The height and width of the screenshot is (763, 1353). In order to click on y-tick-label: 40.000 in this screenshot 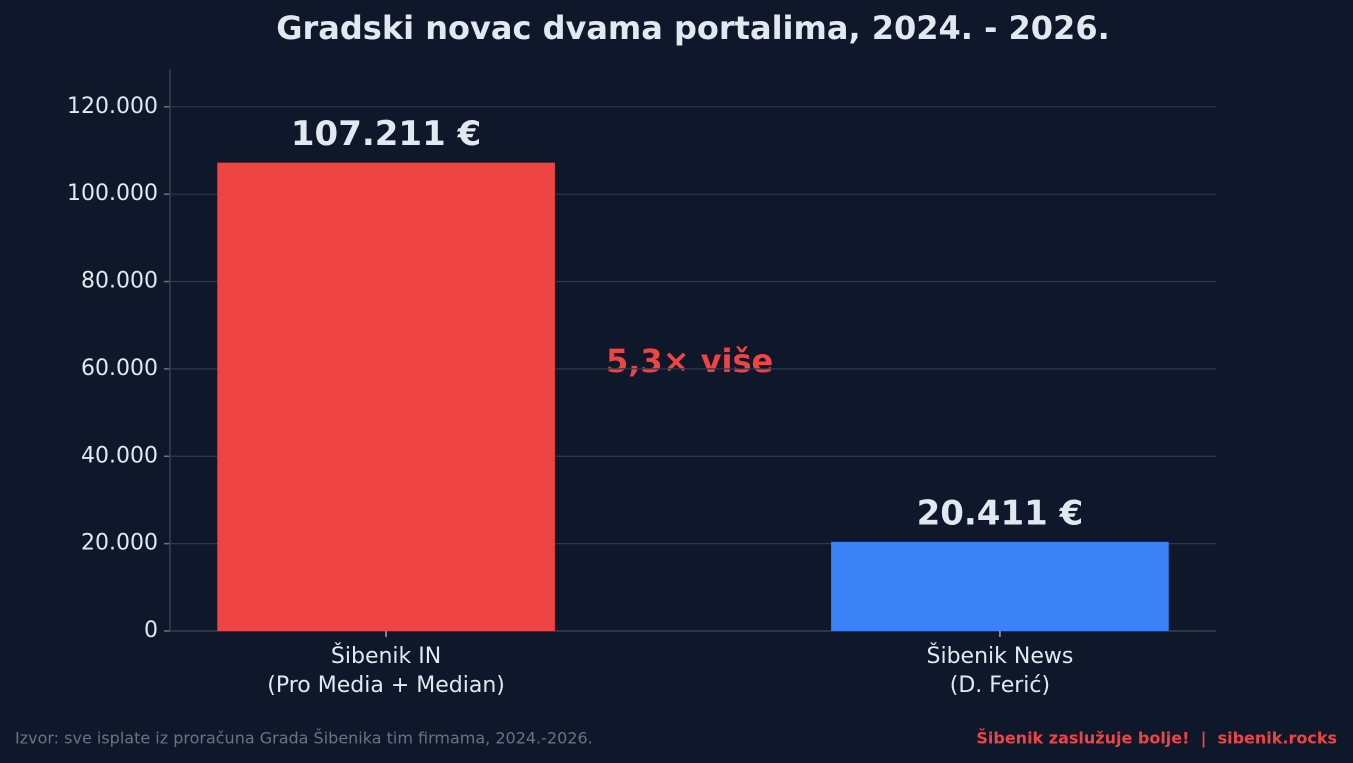, I will do `click(119, 455)`.